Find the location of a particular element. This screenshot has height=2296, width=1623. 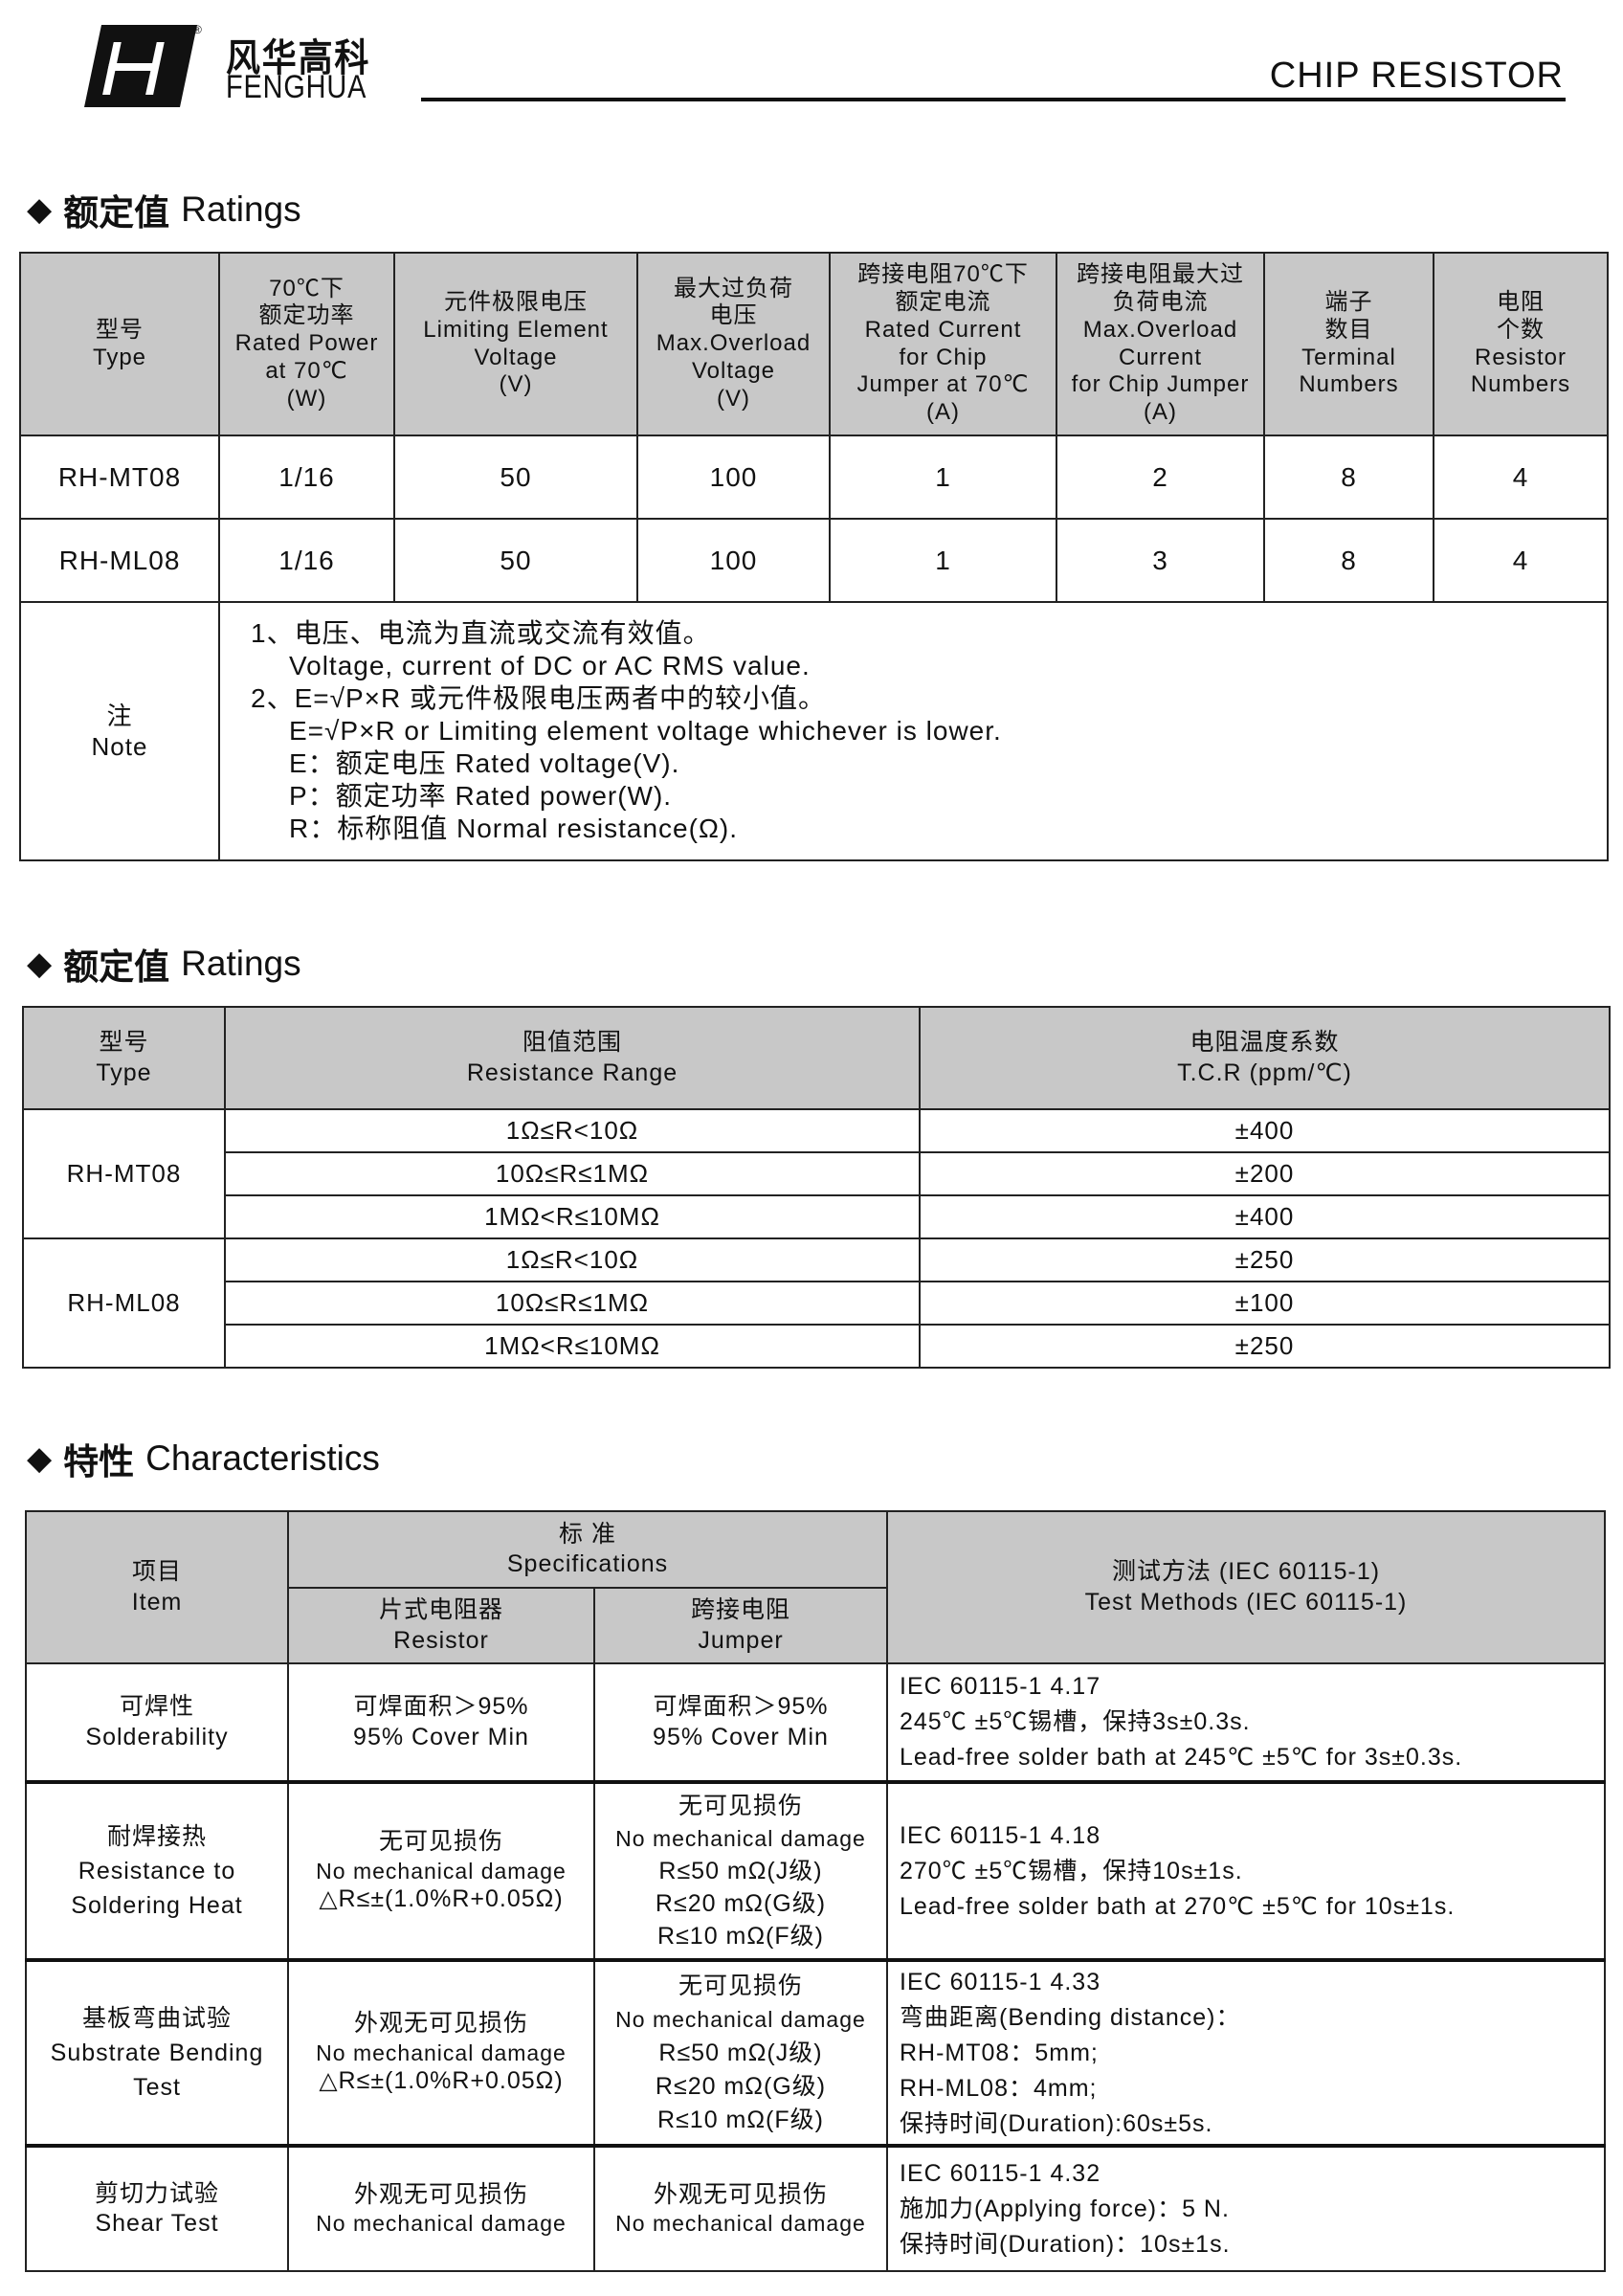

logo-en: FENGHUA is located at coordinates (296, 87).